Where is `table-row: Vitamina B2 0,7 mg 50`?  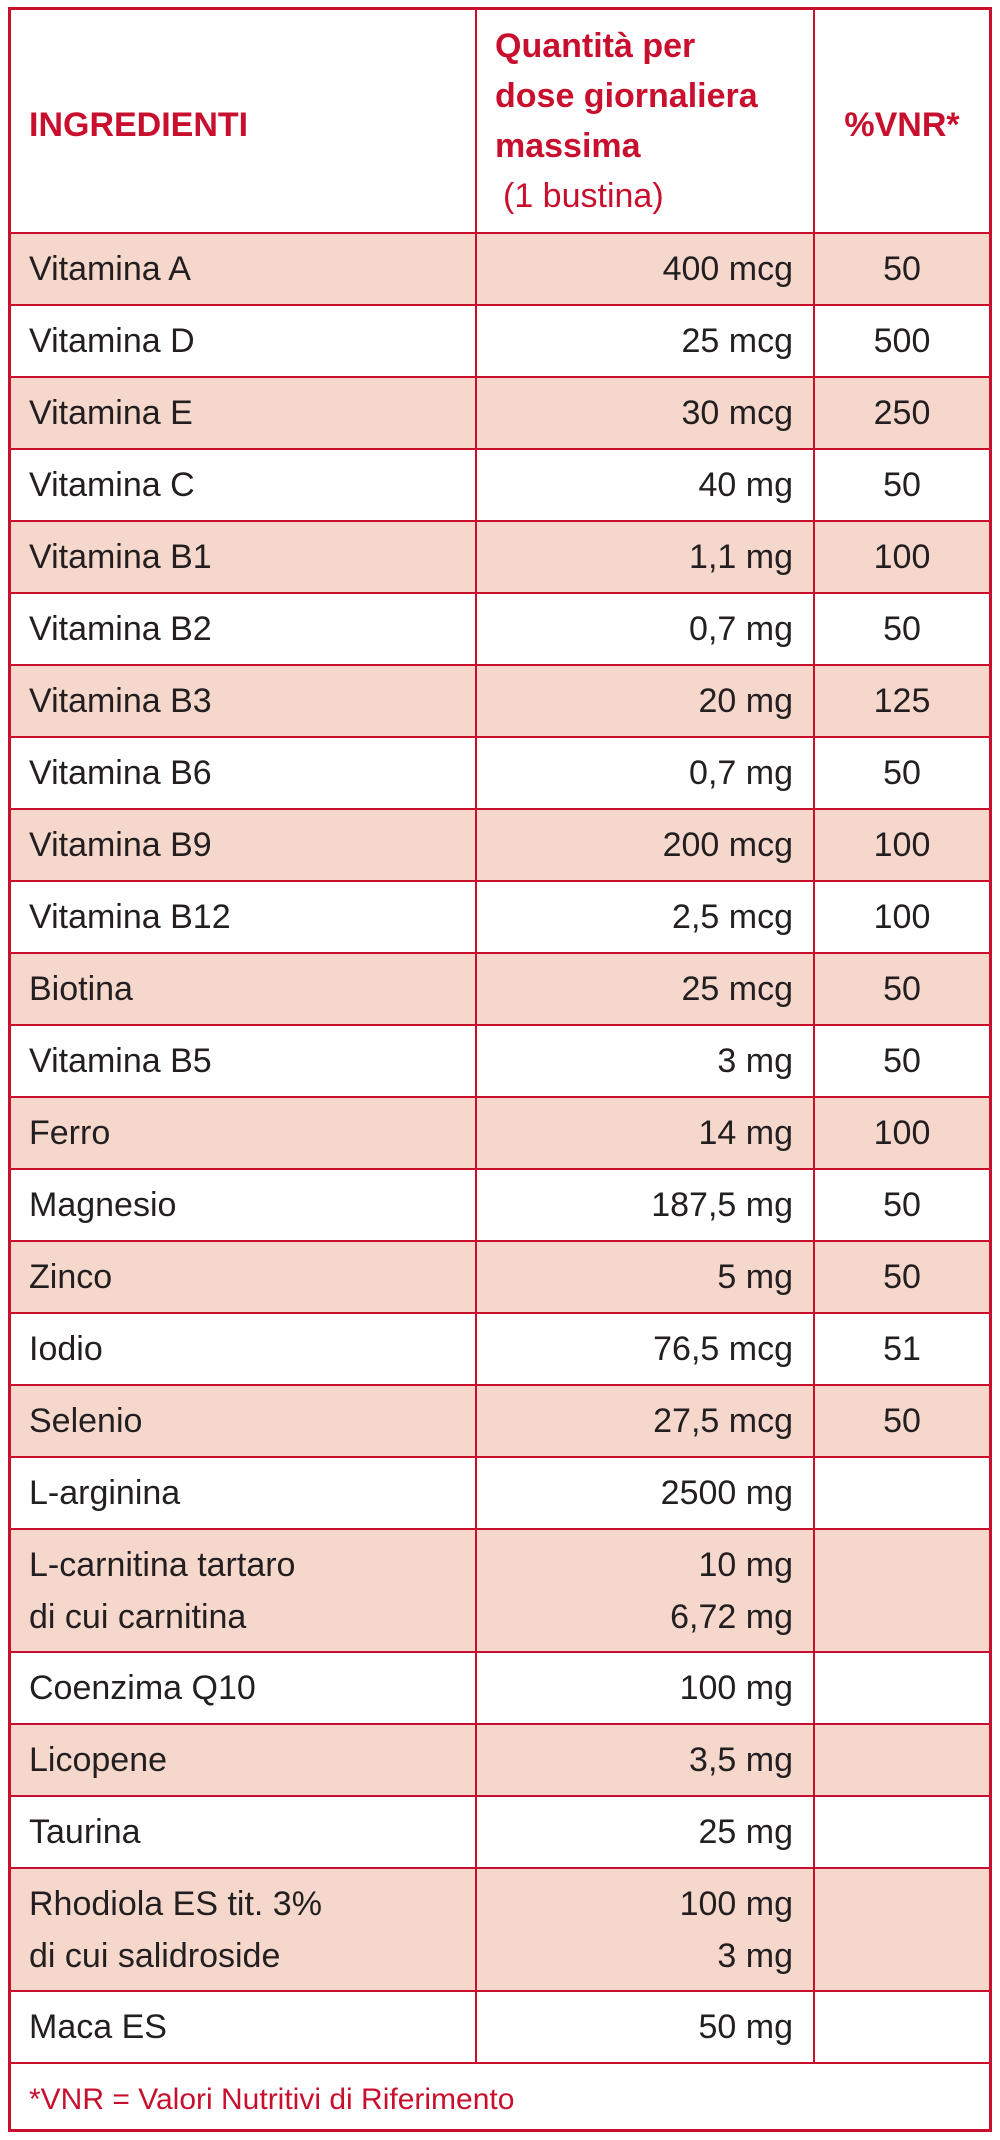
table-row: Vitamina B2 0,7 mg 50 is located at coordinates (500, 629).